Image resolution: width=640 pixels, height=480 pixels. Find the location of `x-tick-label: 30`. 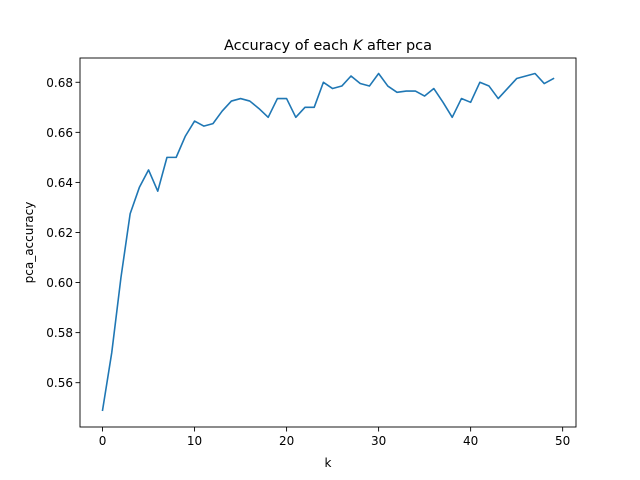

x-tick-label: 30 is located at coordinates (378, 441).